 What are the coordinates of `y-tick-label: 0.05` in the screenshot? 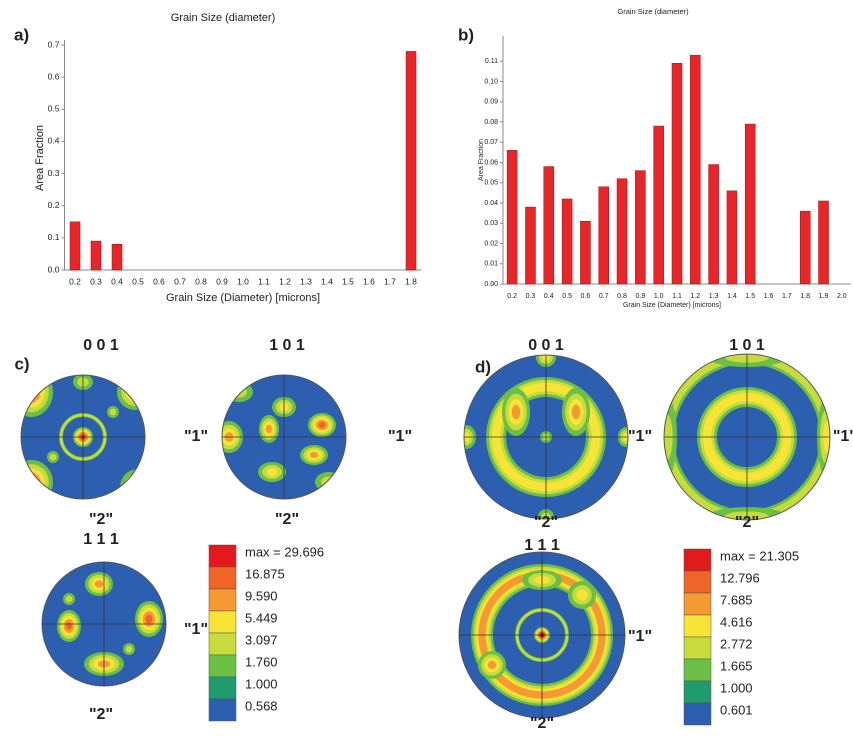 It's located at (491, 183).